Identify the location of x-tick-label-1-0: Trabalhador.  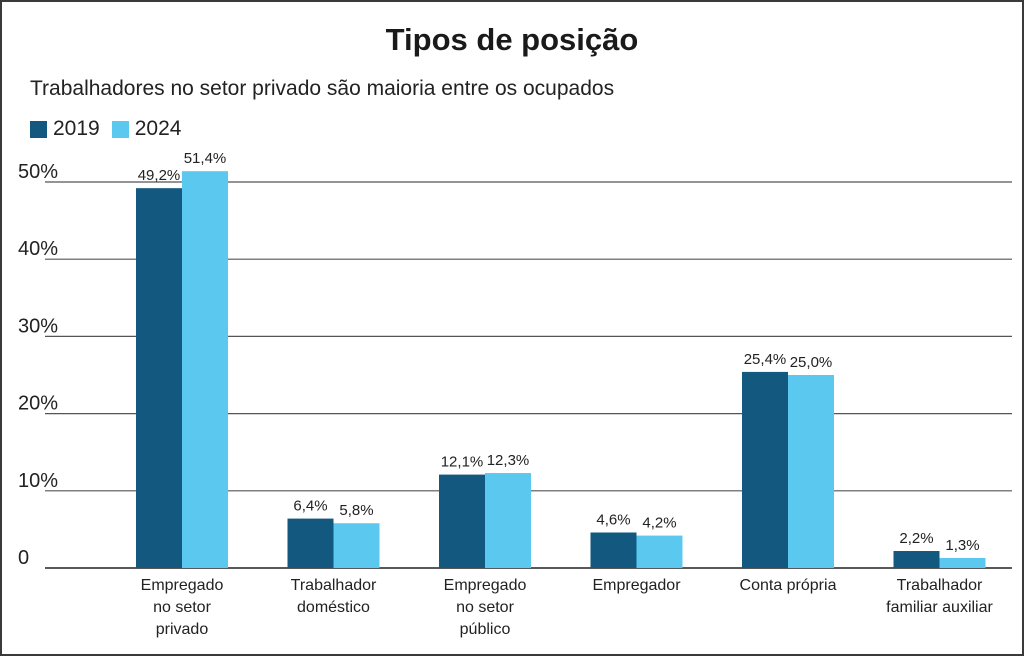
(334, 585).